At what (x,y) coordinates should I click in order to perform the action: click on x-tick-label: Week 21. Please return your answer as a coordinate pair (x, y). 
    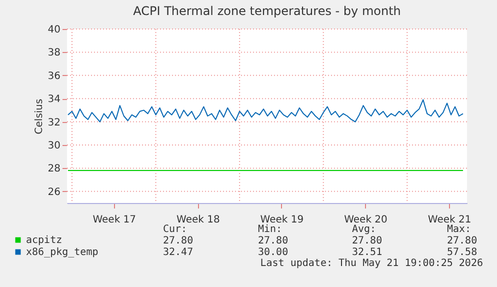
    Looking at the image, I should click on (450, 220).